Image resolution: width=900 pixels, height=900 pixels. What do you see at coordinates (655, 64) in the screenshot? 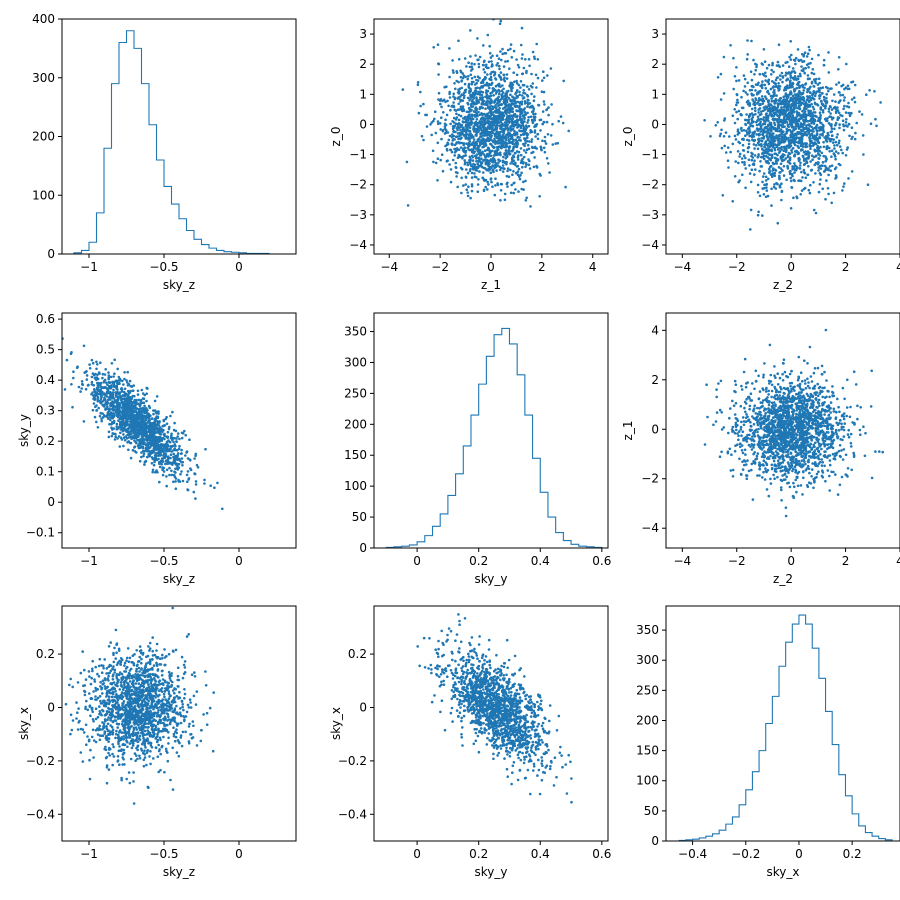
I see `y-tick-label: 2` at bounding box center [655, 64].